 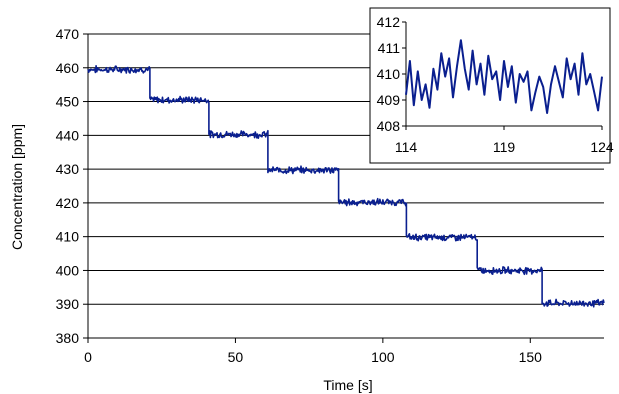 What do you see at coordinates (68, 270) in the screenshot?
I see `main-y-tick-label: 400` at bounding box center [68, 270].